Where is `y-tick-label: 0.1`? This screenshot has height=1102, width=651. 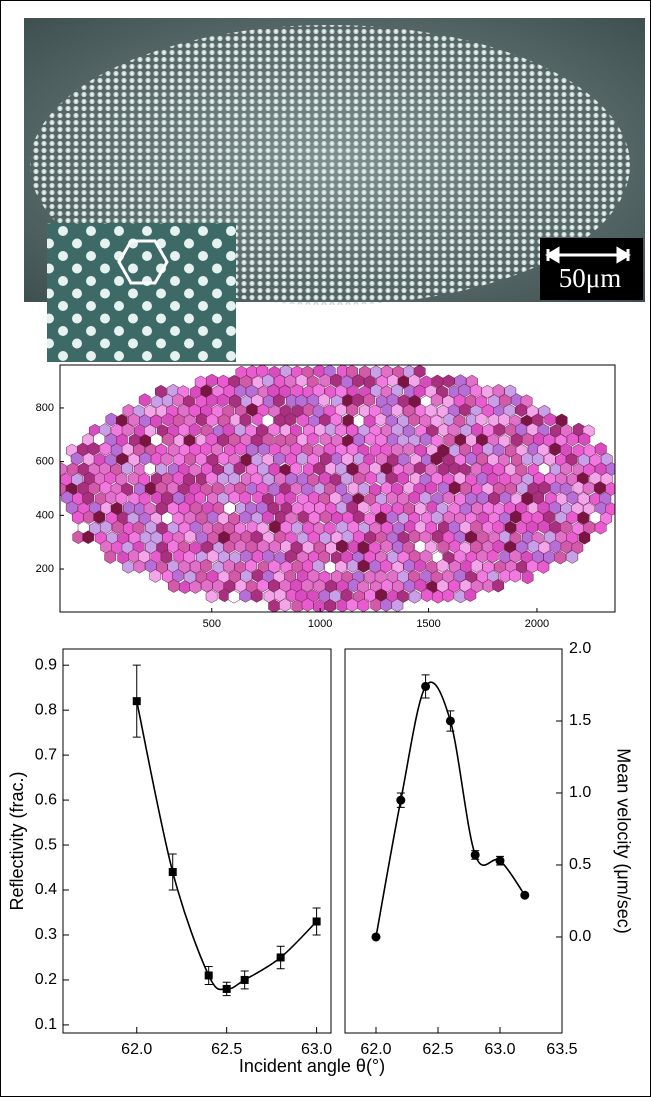 y-tick-label: 0.1 is located at coordinates (46, 1024).